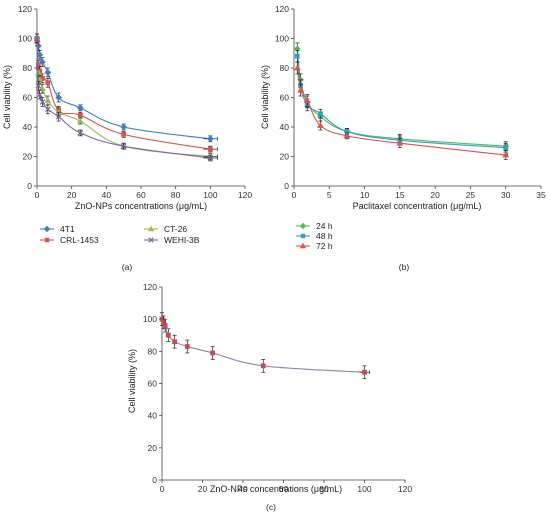  What do you see at coordinates (365, 195) in the screenshot?
I see `x-tick-label: 10` at bounding box center [365, 195].